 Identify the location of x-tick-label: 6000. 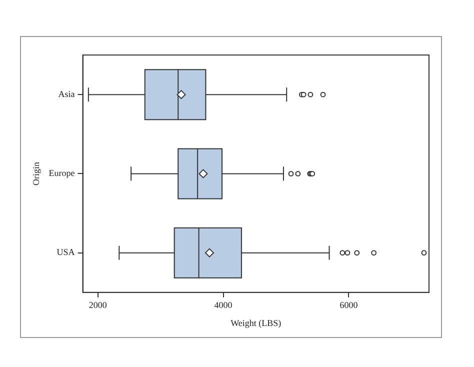
(349, 305).